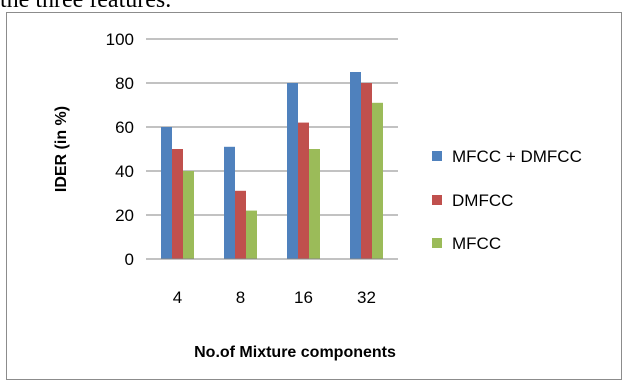  I want to click on caption-text: the three features., so click(86, 6).